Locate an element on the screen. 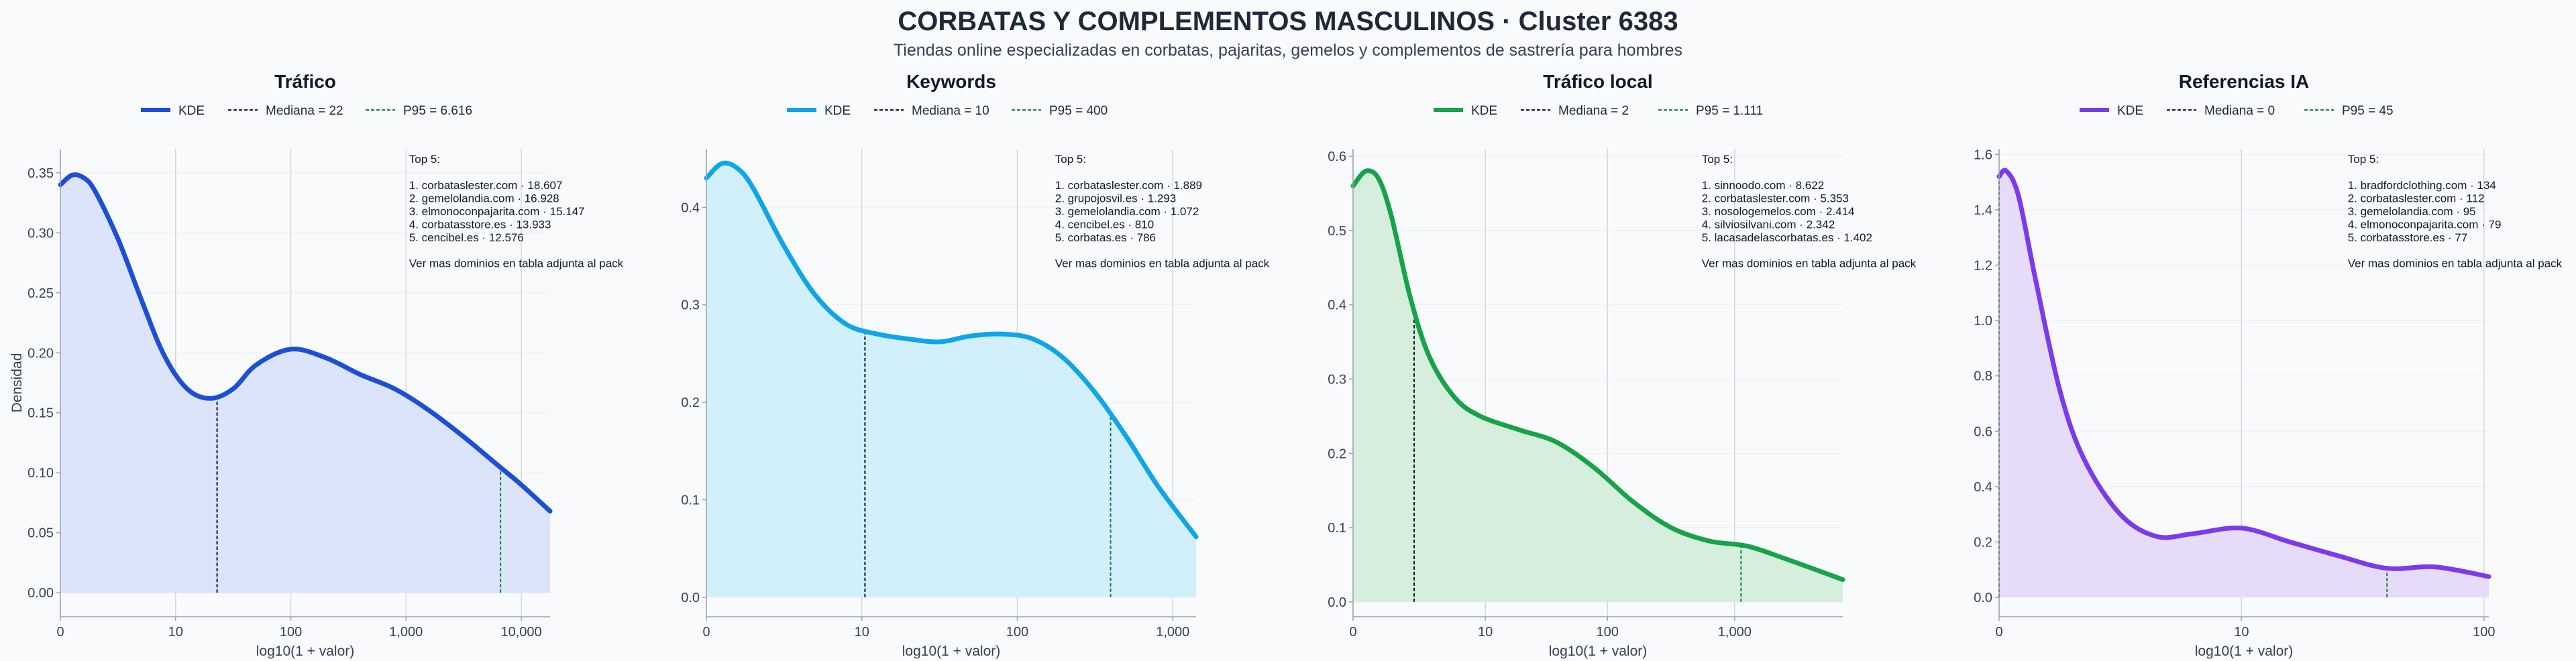 The height and width of the screenshot is (661, 2576). top5-item: 2. corbataslester.com · 112 is located at coordinates (2416, 198).